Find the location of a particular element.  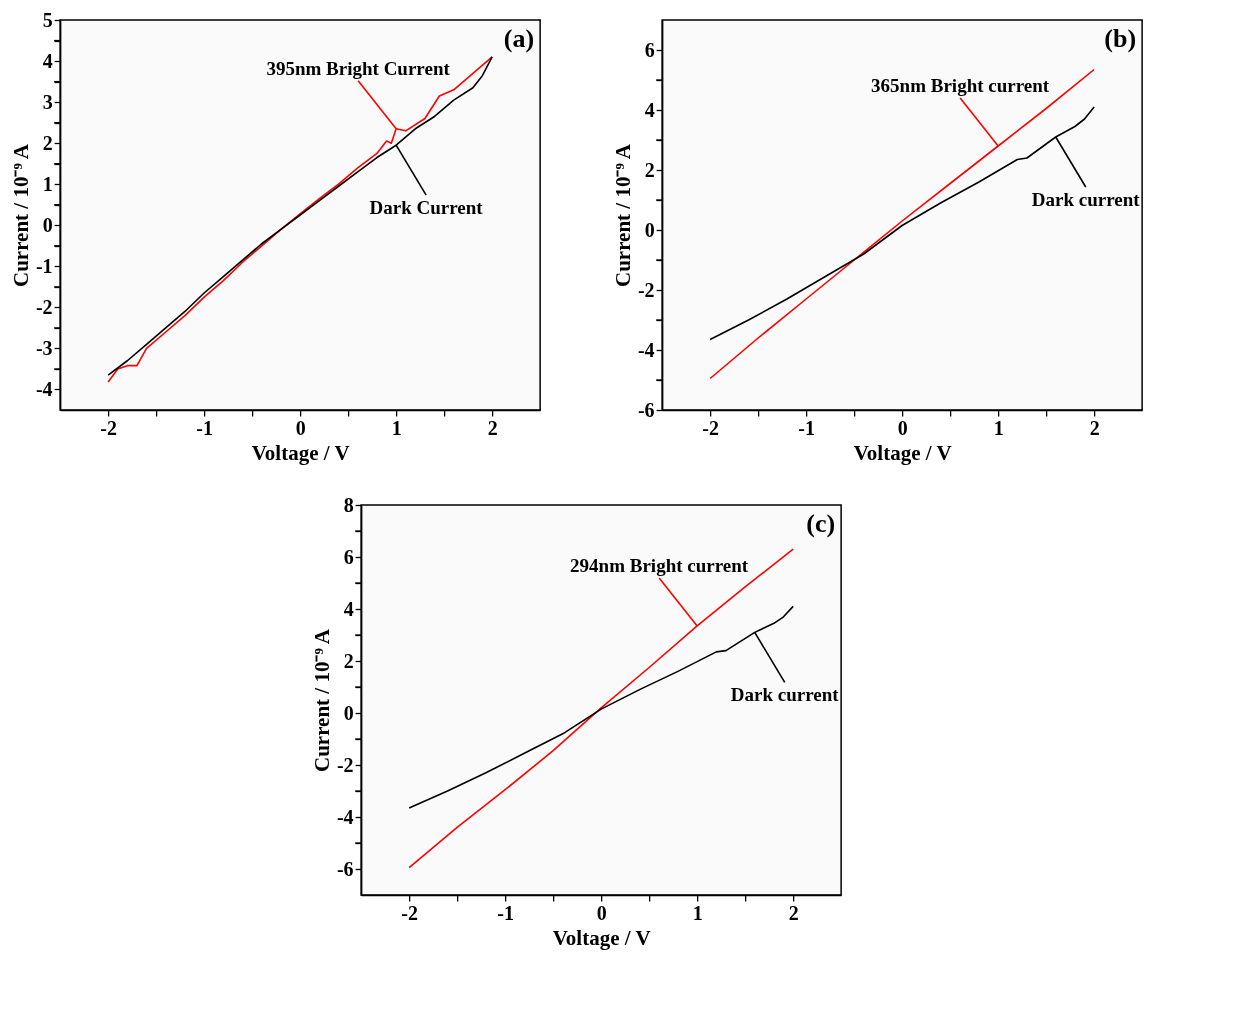

annotation: (a) is located at coordinates (519, 38).